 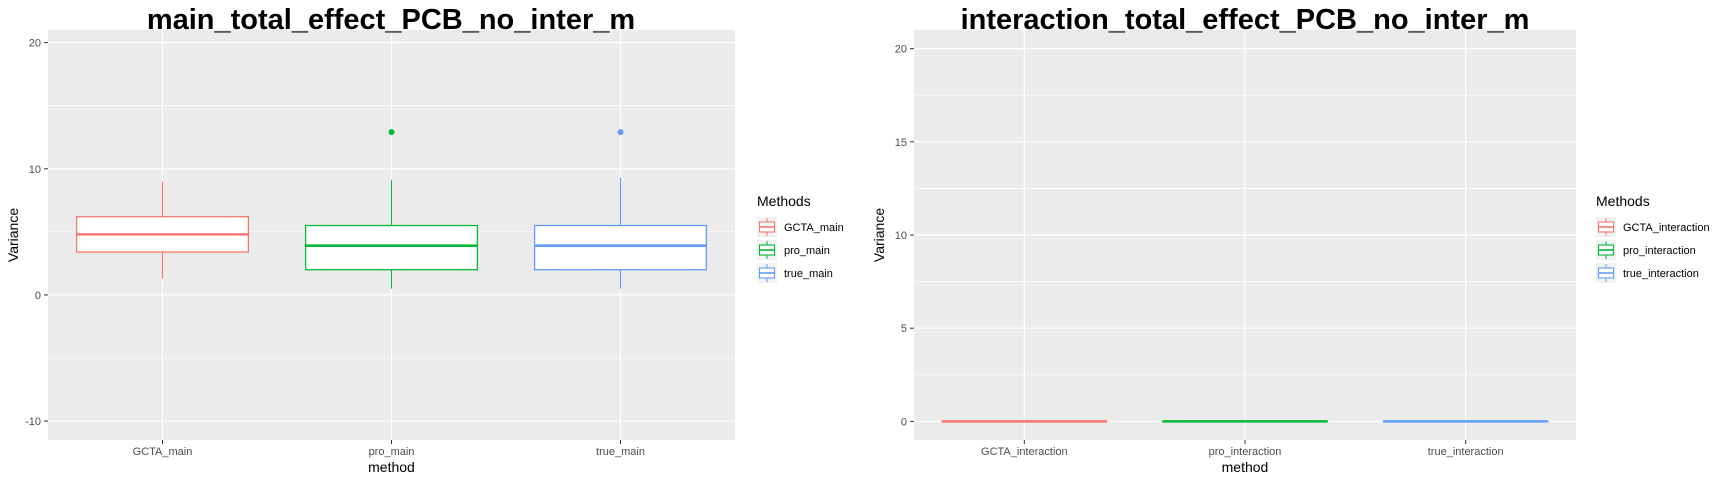 What do you see at coordinates (620, 452) in the screenshot?
I see `x-tick-label: true_main` at bounding box center [620, 452].